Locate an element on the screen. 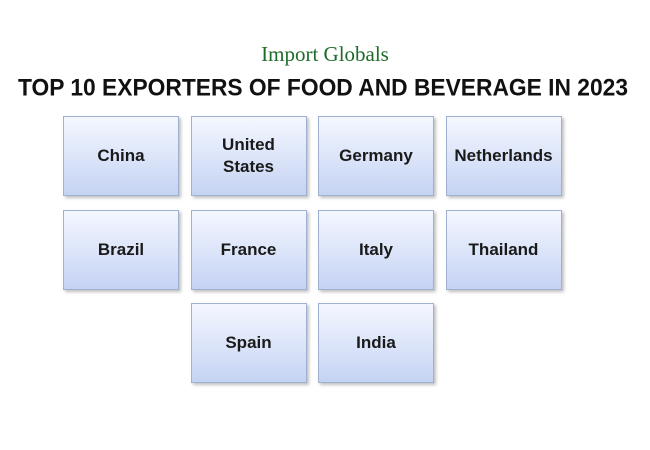 This screenshot has height=450, width=650. country-name: United States is located at coordinates (248, 155).